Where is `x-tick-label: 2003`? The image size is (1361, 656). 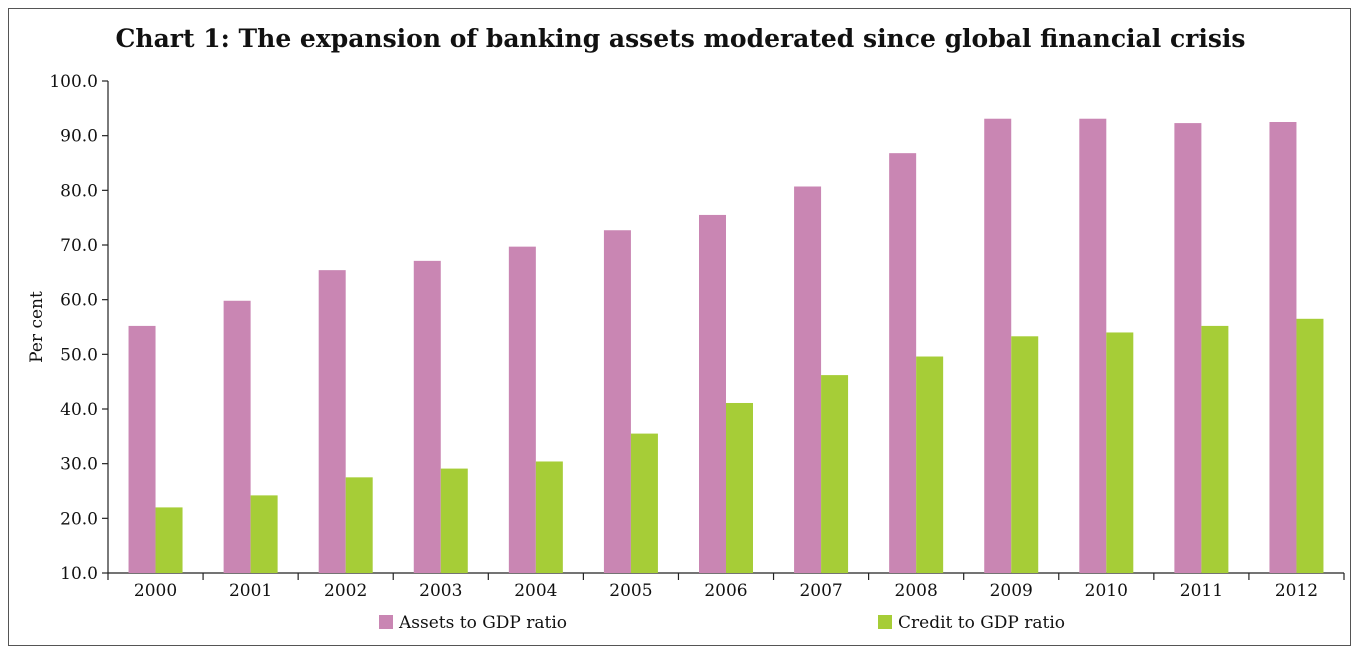 x-tick-label: 2003 is located at coordinates (440, 591).